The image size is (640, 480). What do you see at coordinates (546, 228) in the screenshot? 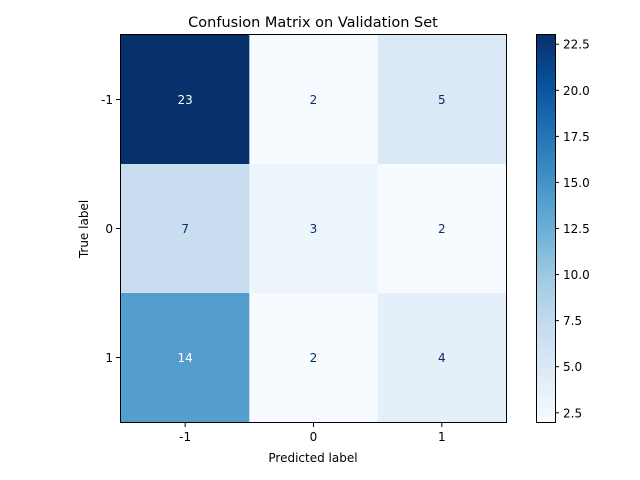
I see `colorbar` at bounding box center [546, 228].